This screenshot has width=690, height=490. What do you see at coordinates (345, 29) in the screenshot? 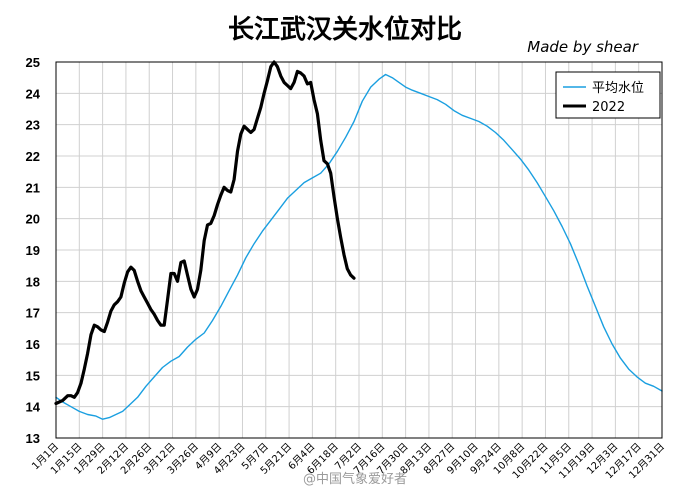
I see `chart-title: 长江武汉关水位对比` at bounding box center [345, 29].